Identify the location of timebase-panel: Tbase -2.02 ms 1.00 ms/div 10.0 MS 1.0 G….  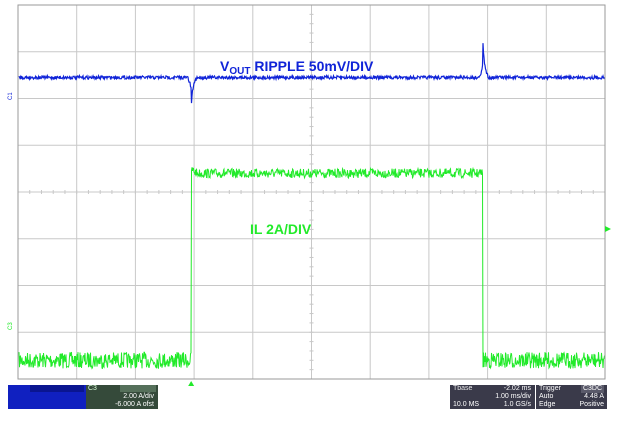
(492, 397).